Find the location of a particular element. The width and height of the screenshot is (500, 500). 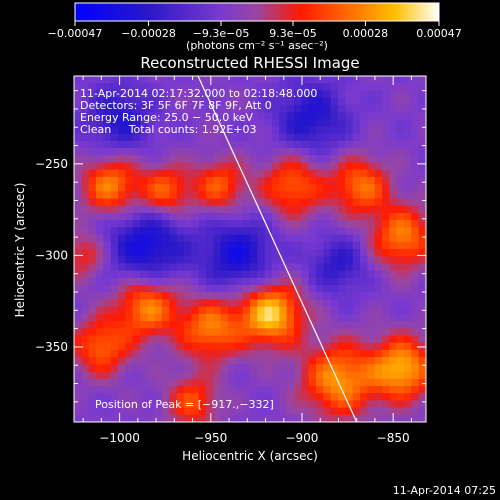

timestamp: 11-Apr-2014 07:25 is located at coordinates (444, 490).